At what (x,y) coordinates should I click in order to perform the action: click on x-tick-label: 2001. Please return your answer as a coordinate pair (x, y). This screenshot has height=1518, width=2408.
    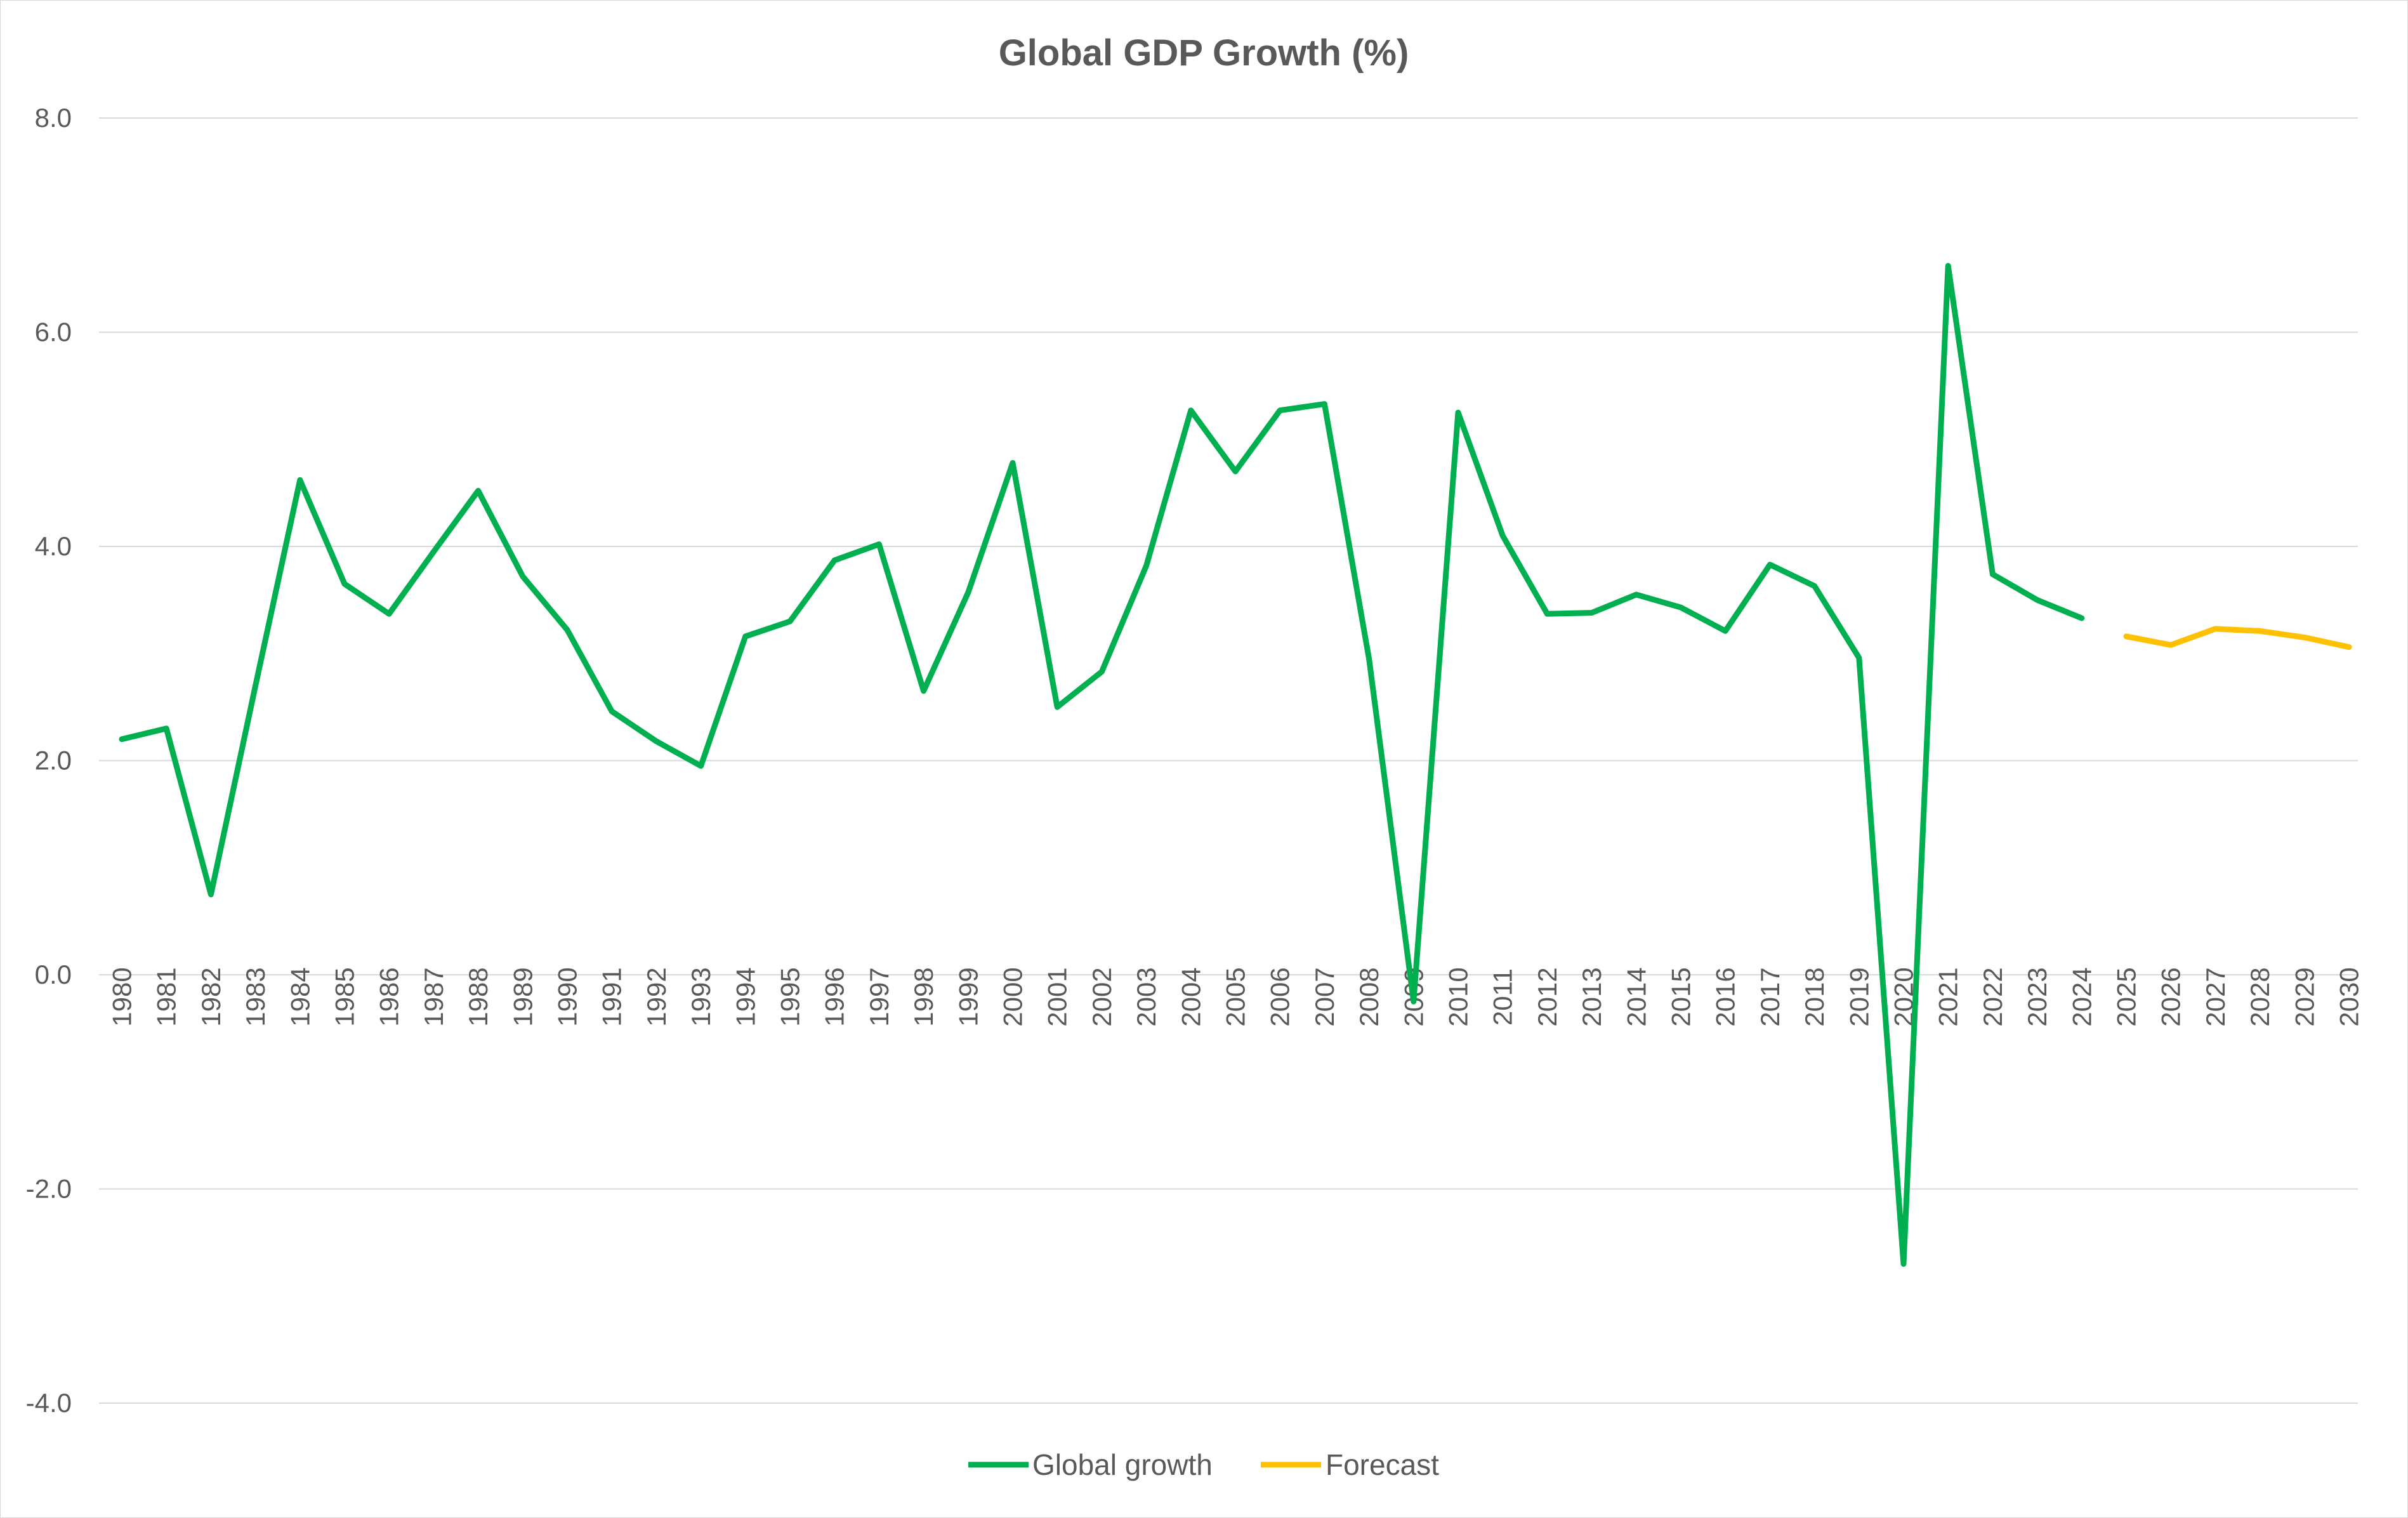
    Looking at the image, I should click on (1057, 996).